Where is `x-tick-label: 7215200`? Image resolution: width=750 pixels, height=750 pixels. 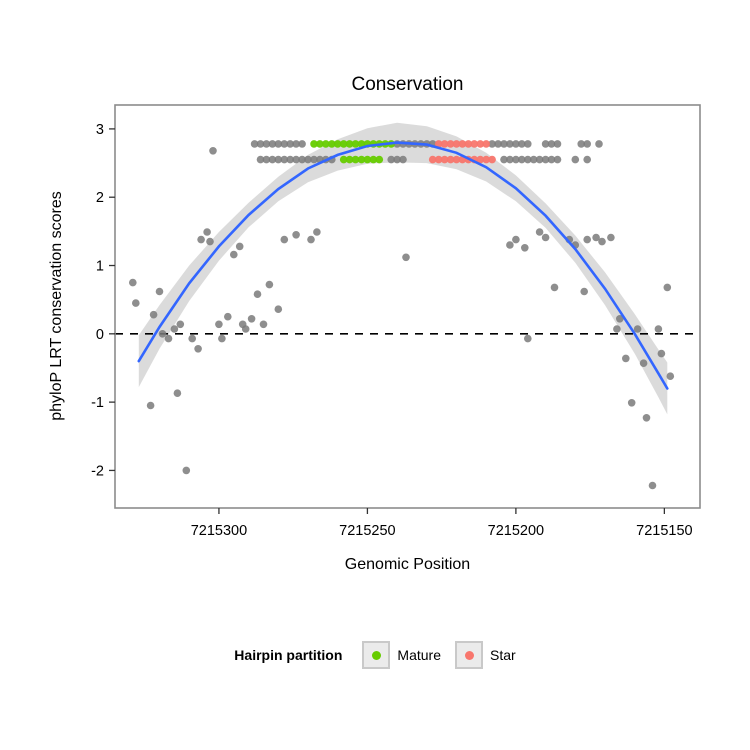 x-tick-label: 7215200 is located at coordinates (516, 531).